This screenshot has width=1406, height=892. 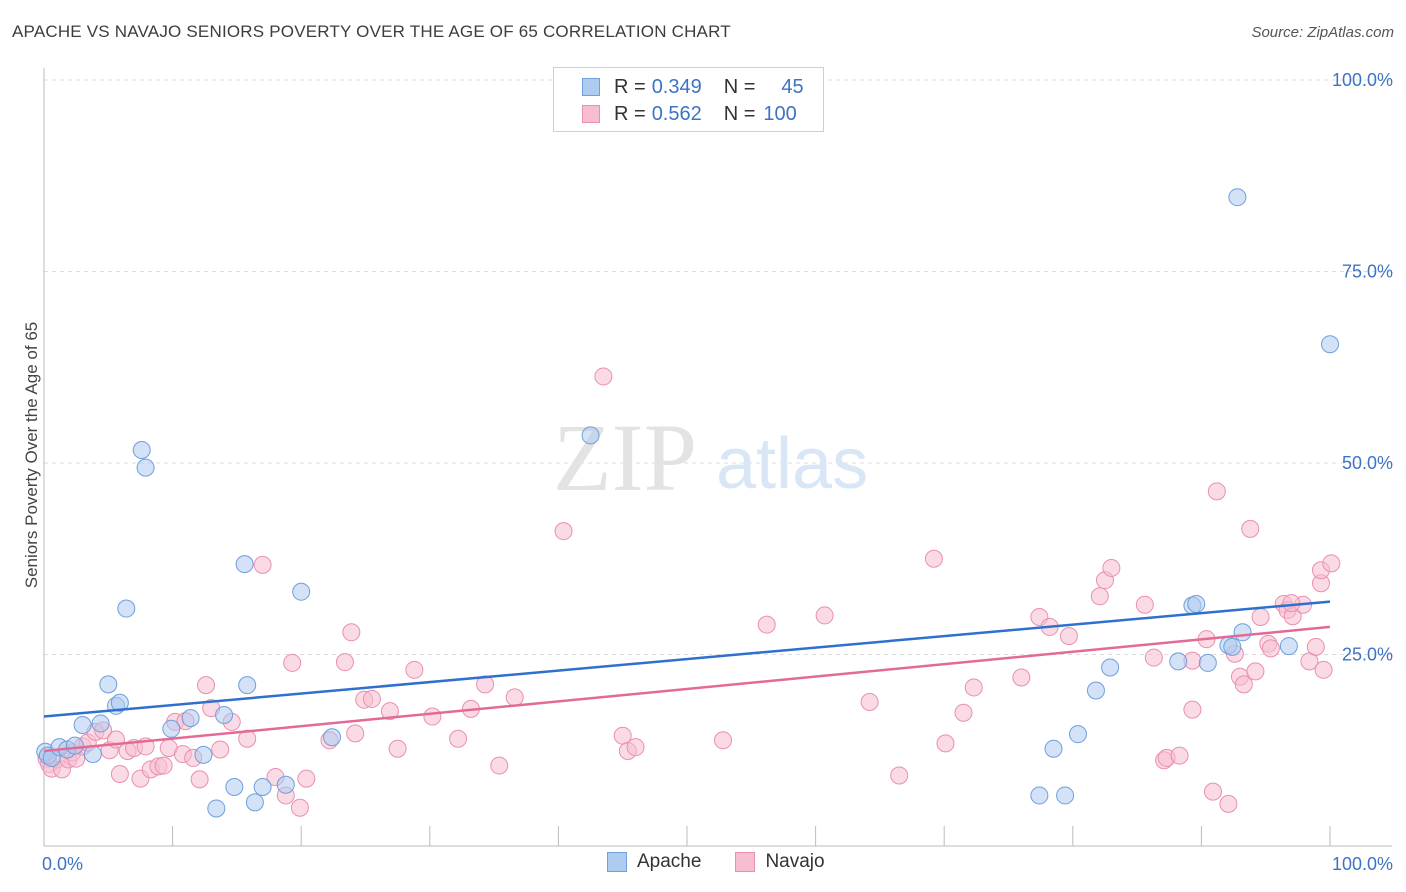 I want to click on watermark-atlas: atlas, so click(x=792, y=464).